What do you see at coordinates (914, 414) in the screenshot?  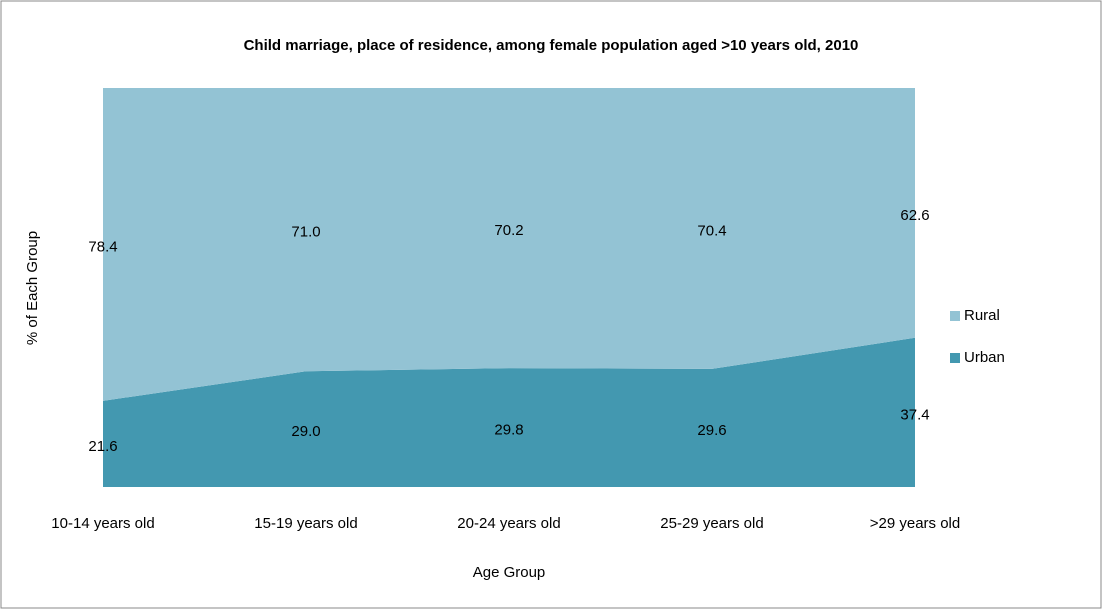 I see `data-label: 37.4` at bounding box center [914, 414].